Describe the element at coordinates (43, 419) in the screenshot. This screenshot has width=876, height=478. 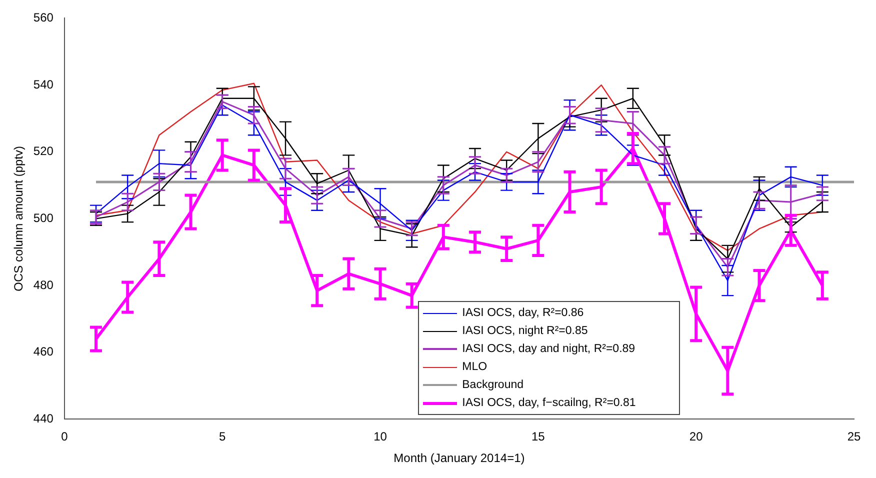
I see `y-tick-label: 440` at that location.